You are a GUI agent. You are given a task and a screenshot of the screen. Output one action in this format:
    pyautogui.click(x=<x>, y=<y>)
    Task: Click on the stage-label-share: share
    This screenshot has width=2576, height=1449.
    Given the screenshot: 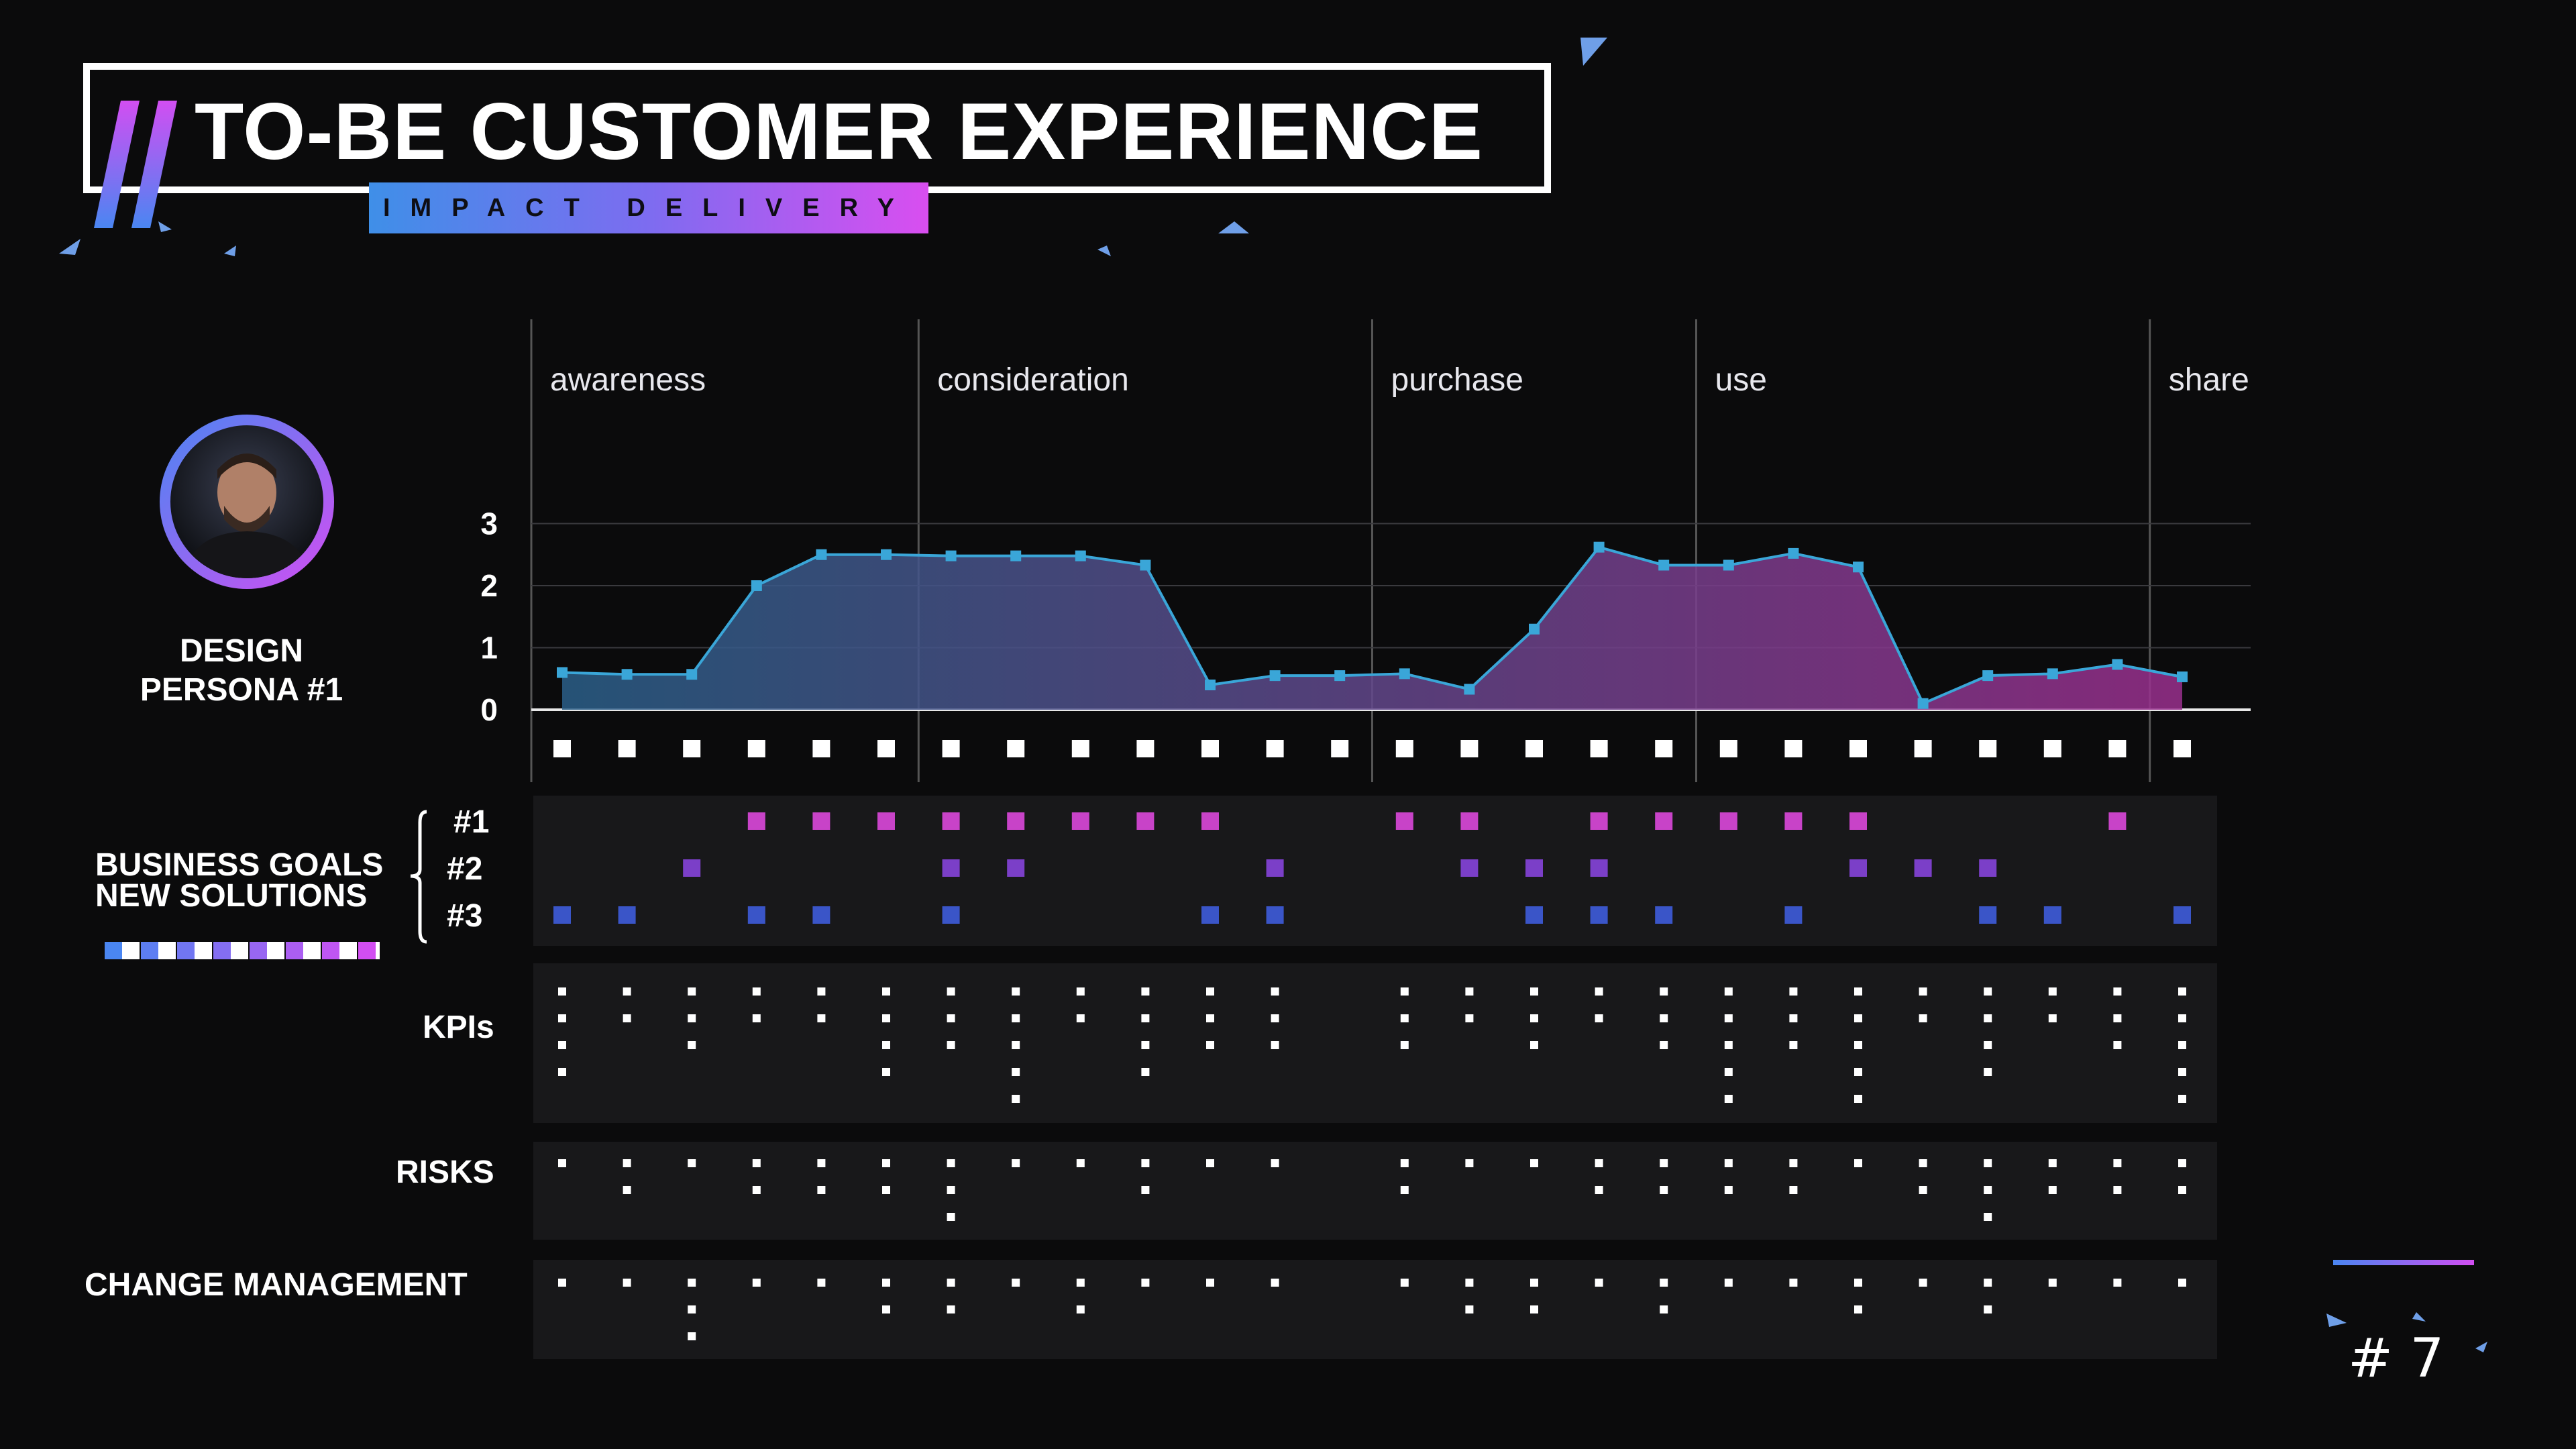 What is the action you would take?
    pyautogui.click(x=2209, y=380)
    